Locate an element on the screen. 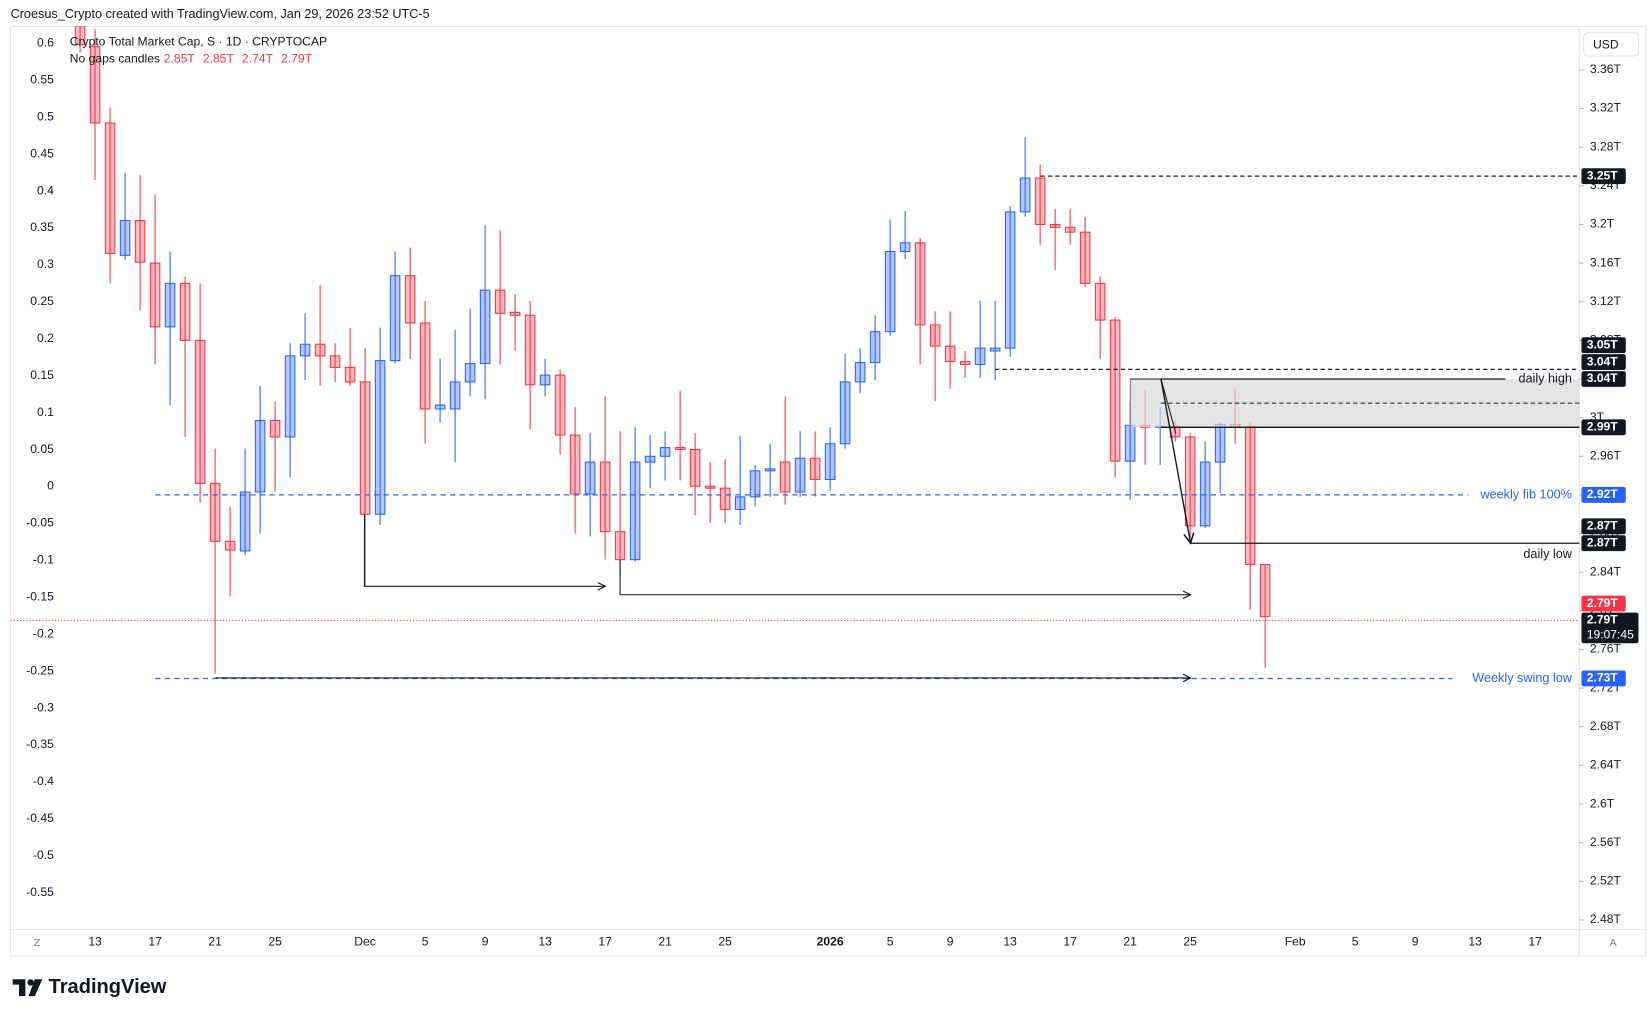 The width and height of the screenshot is (1648, 1012). level-text: daily high is located at coordinates (1544, 378).